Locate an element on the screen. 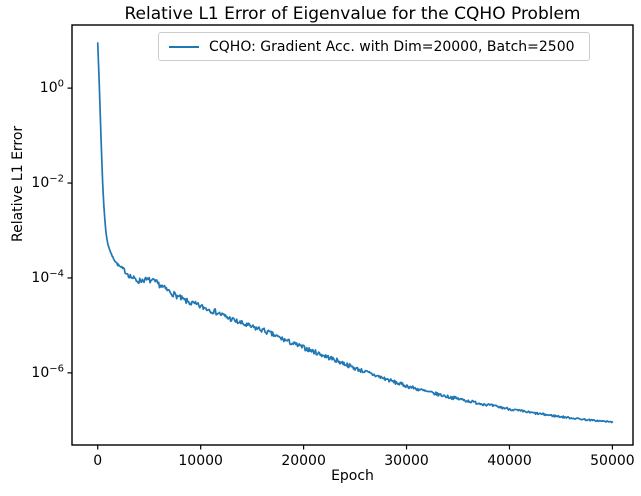  x-tick-label: 10000 is located at coordinates (200, 461).